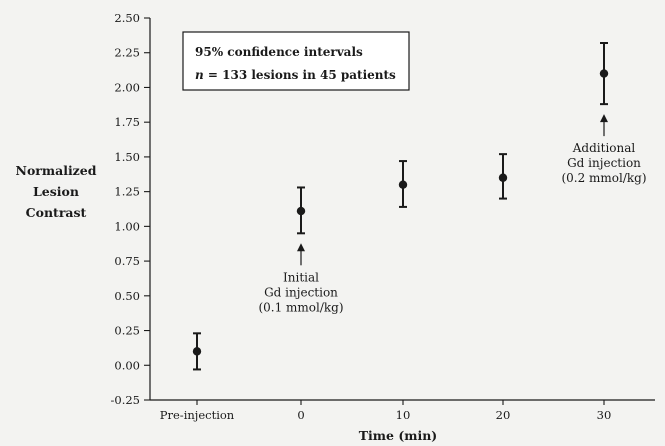 This screenshot has width=665, height=446. I want to click on annotation-0-line-0: Initial, so click(301, 277).